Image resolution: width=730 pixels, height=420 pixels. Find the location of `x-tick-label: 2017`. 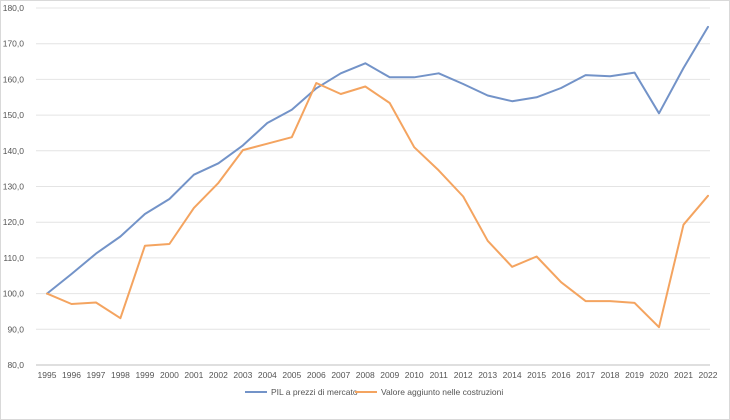

x-tick-label: 2017 is located at coordinates (585, 375).